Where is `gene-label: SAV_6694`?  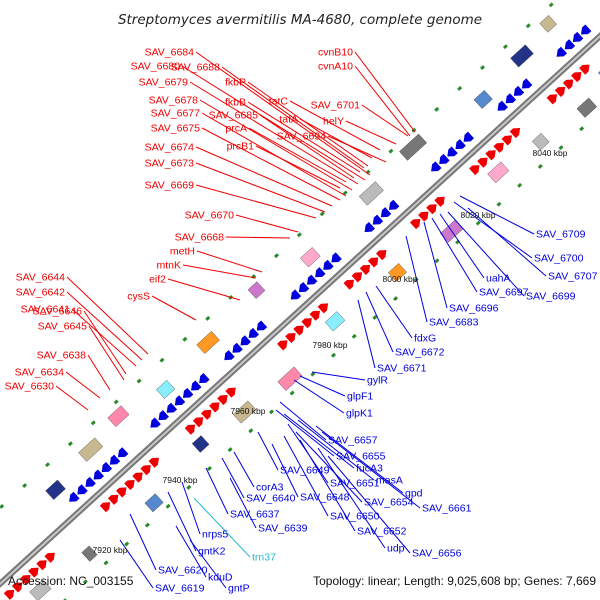 gene-label: SAV_6694 is located at coordinates (302, 137).